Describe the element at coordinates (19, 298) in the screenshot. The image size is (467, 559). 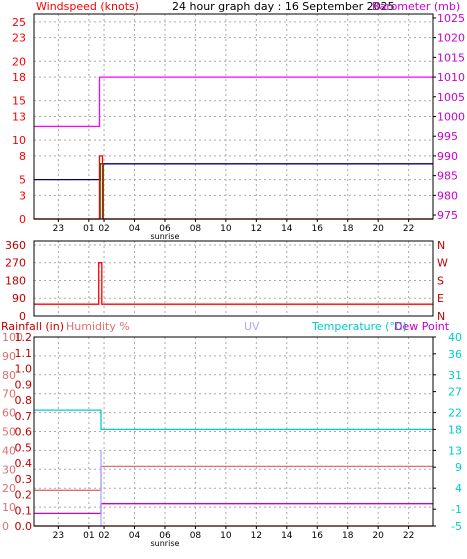
I see `direction-tick-label: 90` at that location.